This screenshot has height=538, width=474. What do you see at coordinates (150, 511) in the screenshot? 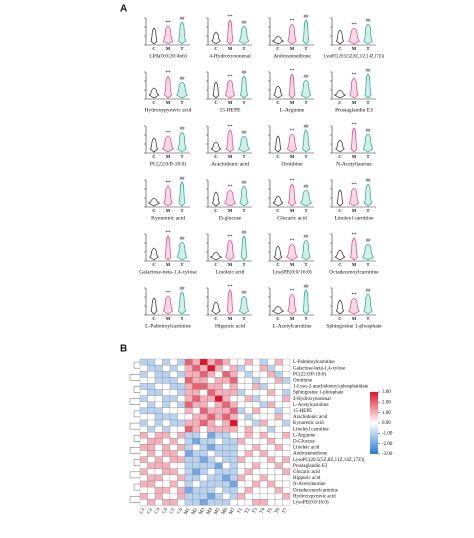
I see `column-label: C2` at bounding box center [150, 511].